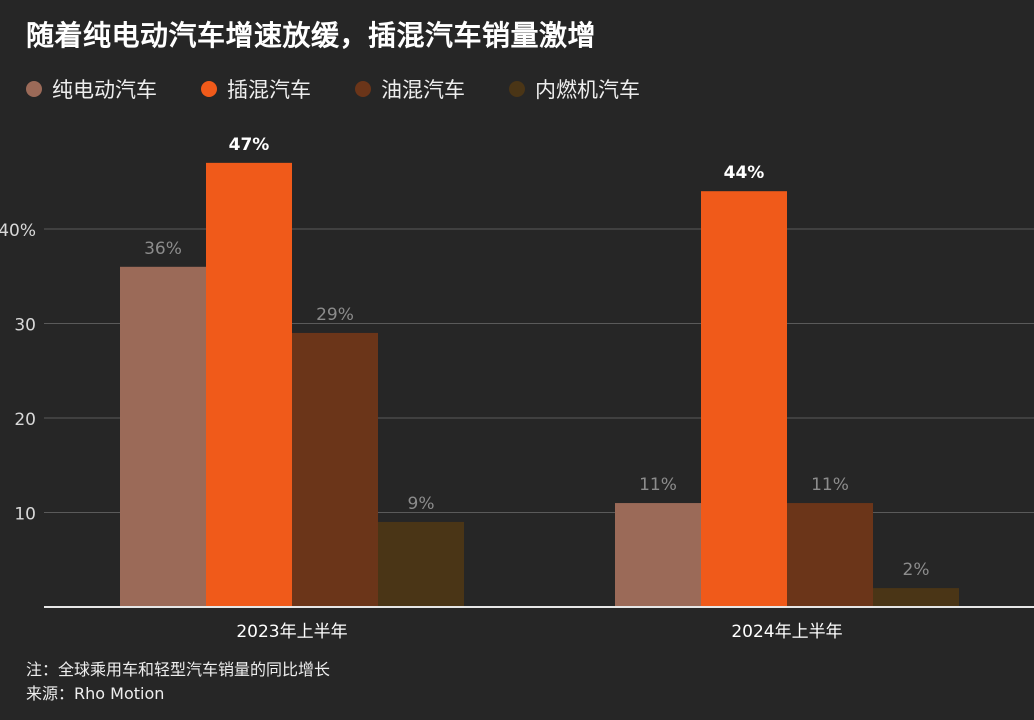 The height and width of the screenshot is (720, 1034). I want to click on legend-item-phev: 插混汽车, so click(256, 89).